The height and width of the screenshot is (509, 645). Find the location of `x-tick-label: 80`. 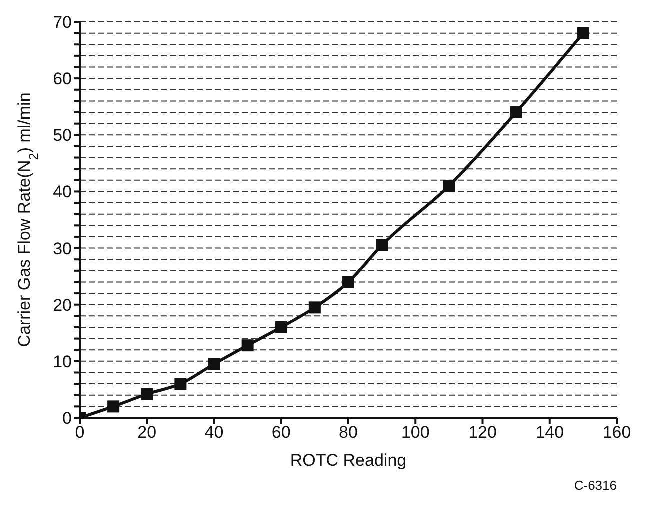

x-tick-label: 80 is located at coordinates (348, 432).